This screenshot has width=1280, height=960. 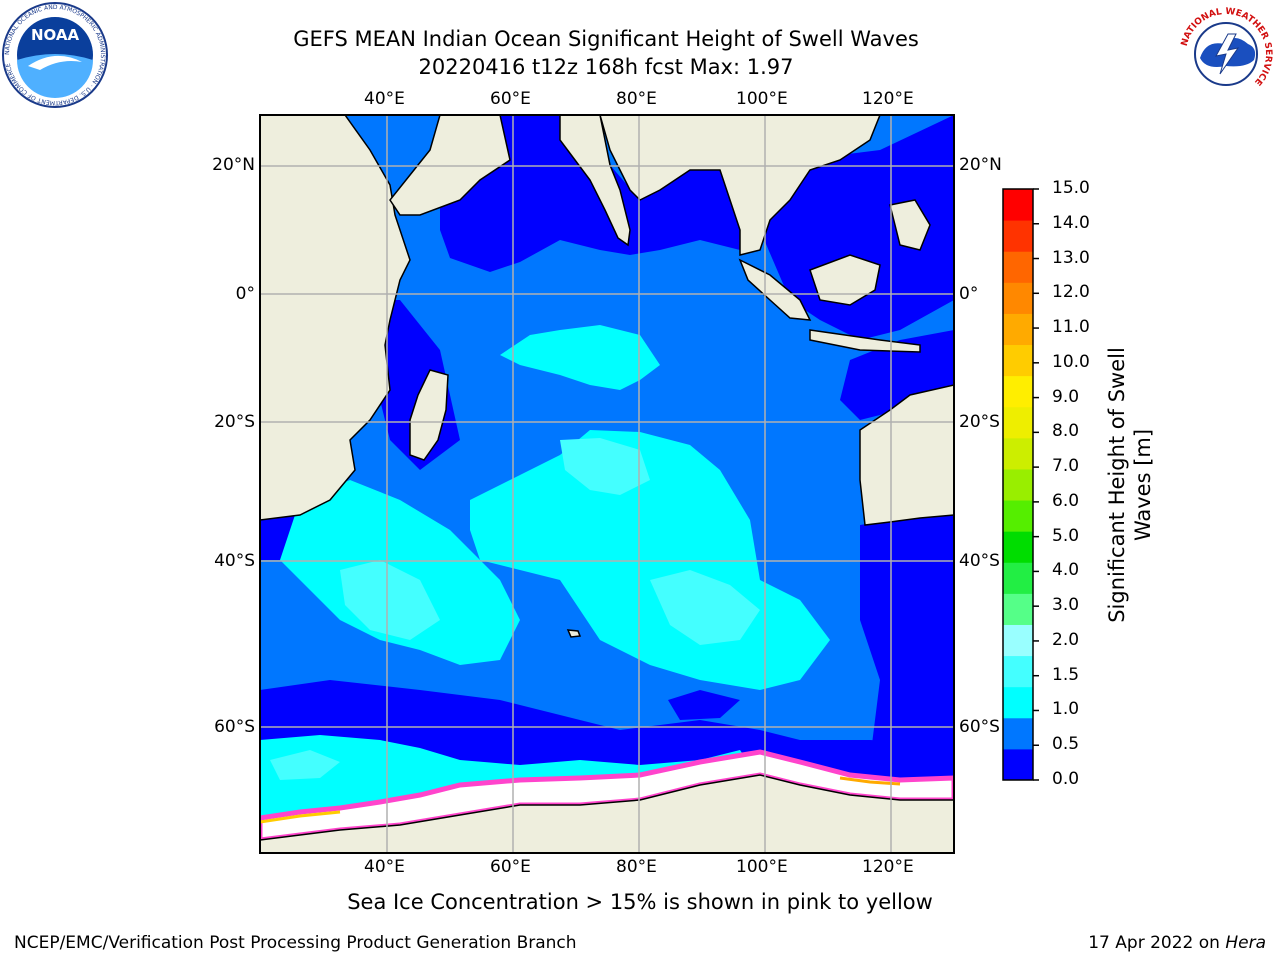 I want to click on colorbar-label: 4.0, so click(x=1066, y=570).